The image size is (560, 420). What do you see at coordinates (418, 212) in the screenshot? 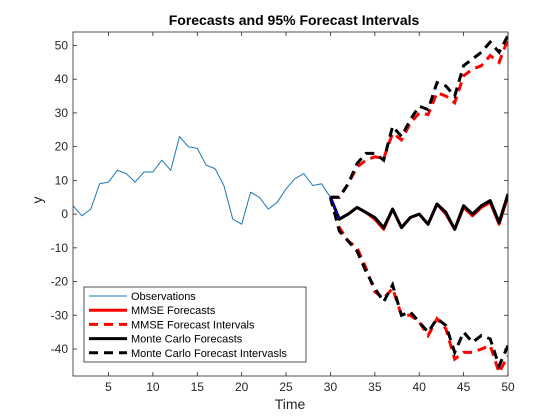
I see `monte-carlo-forecasts-line` at bounding box center [418, 212].